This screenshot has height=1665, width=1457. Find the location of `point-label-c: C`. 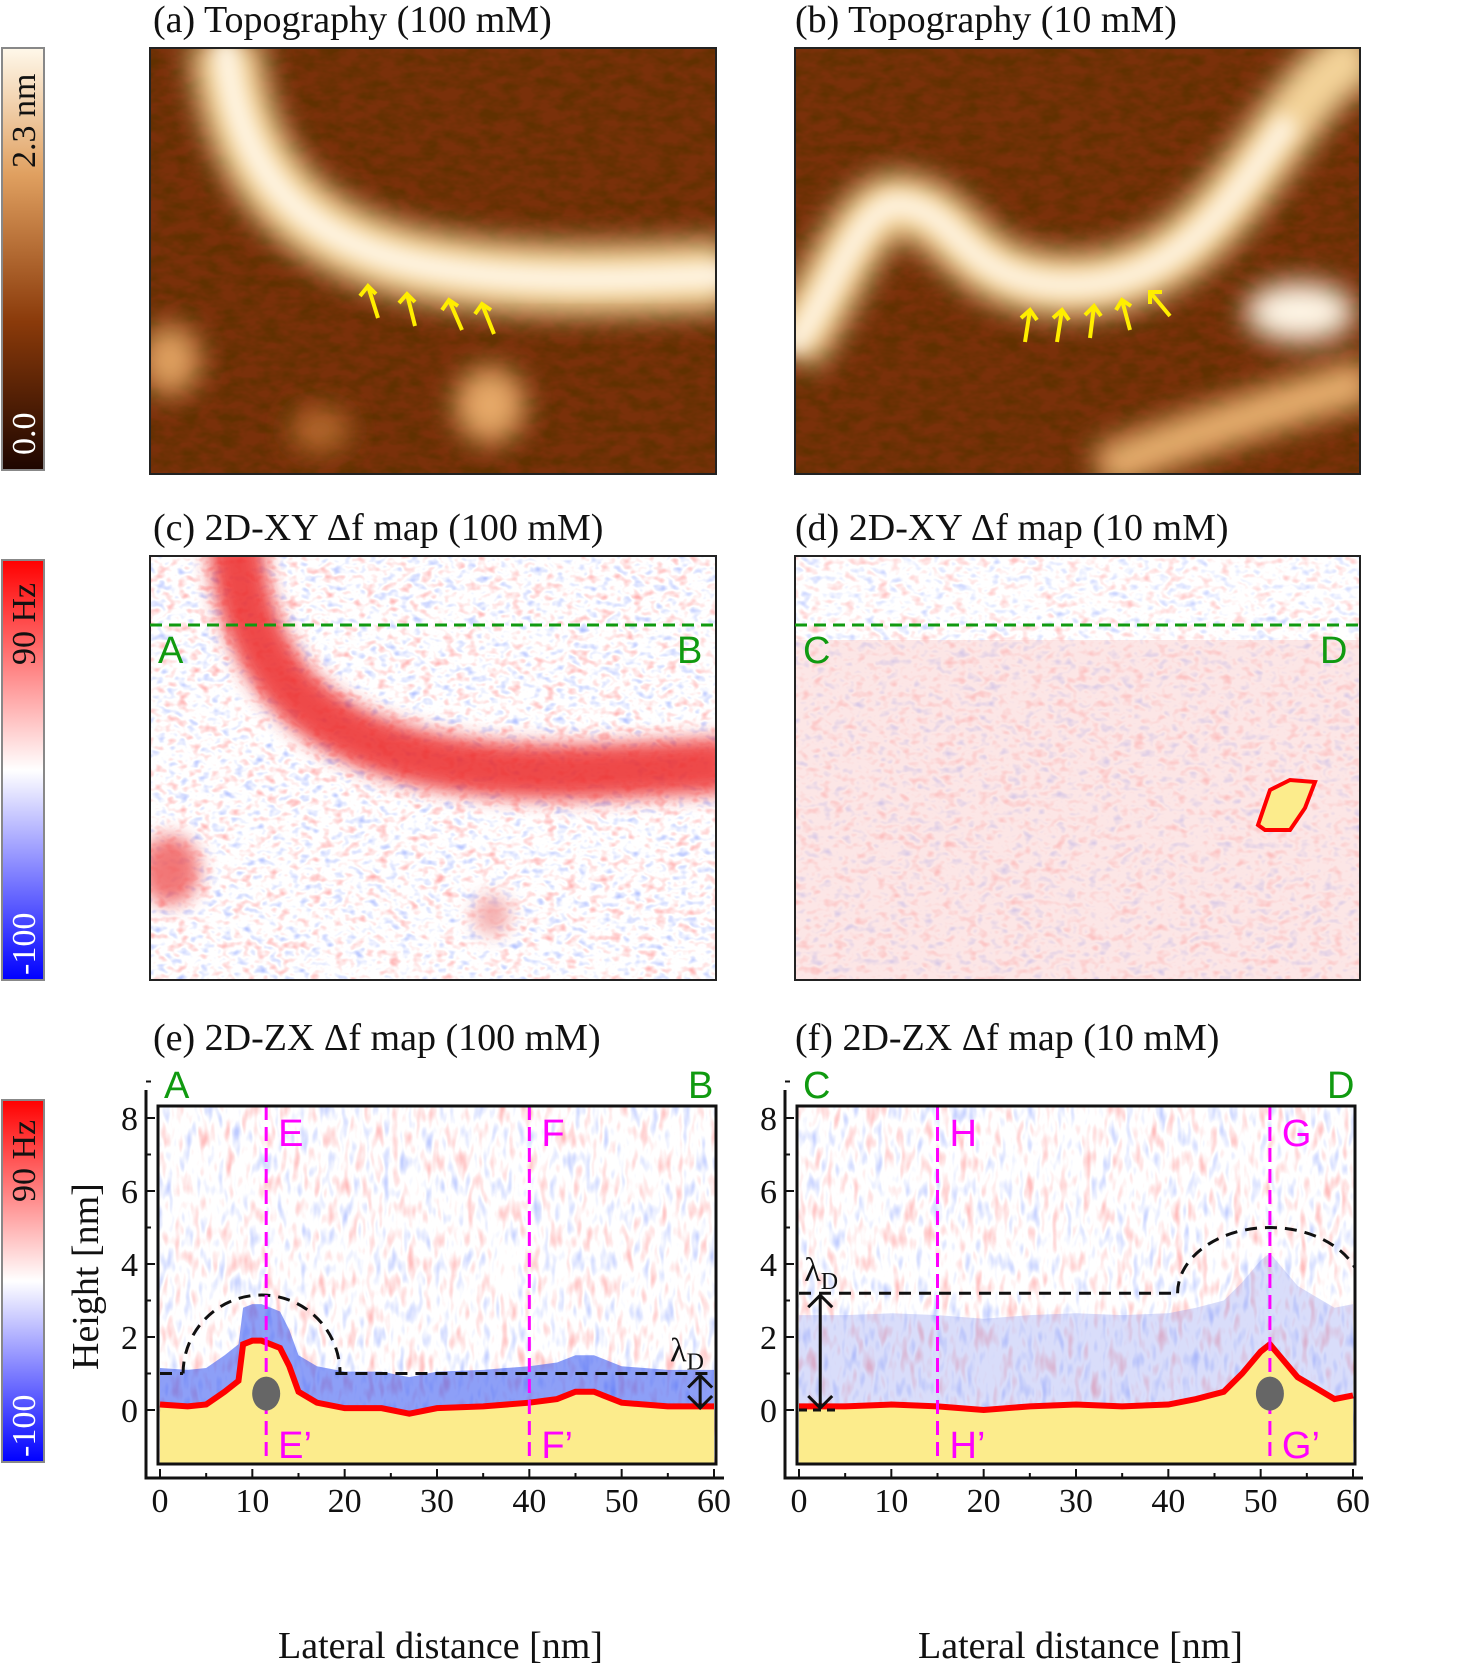

point-label-c: C is located at coordinates (816, 651).